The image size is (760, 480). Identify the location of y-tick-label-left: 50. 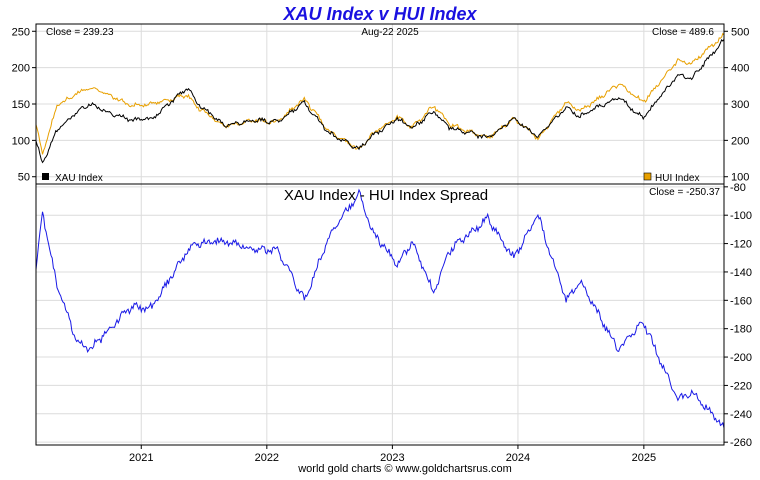
(24, 178).